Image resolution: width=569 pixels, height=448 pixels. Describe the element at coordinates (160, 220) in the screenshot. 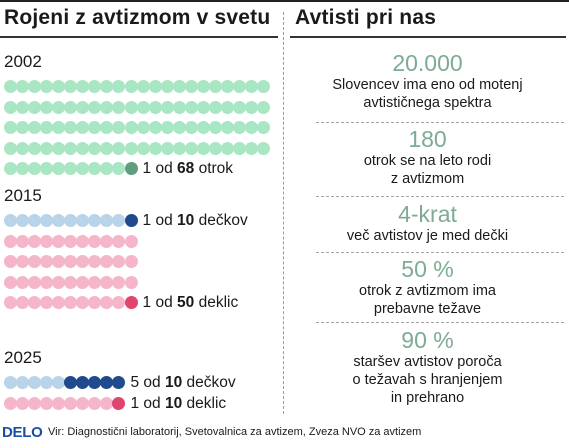

I see `ratio-prefix: 1 od` at that location.